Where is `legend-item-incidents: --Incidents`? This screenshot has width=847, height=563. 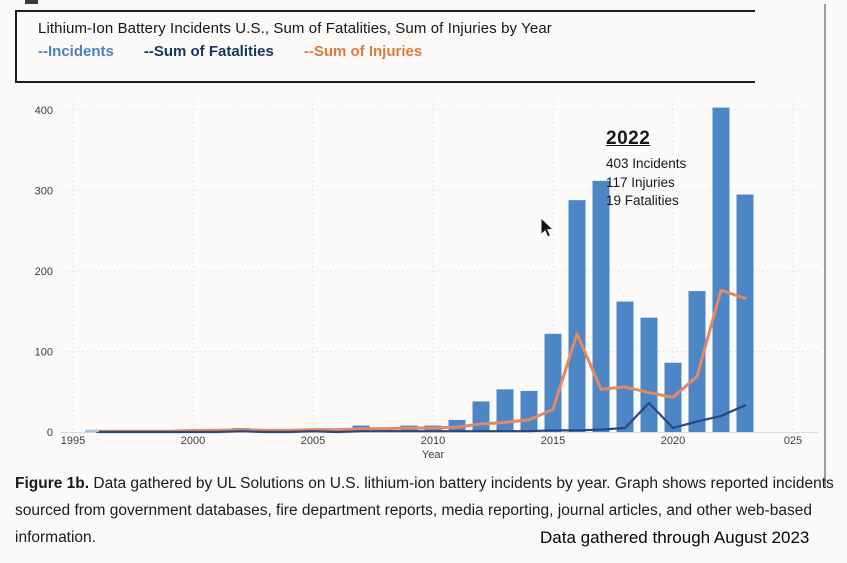
legend-item-incidents: --Incidents is located at coordinates (76, 51).